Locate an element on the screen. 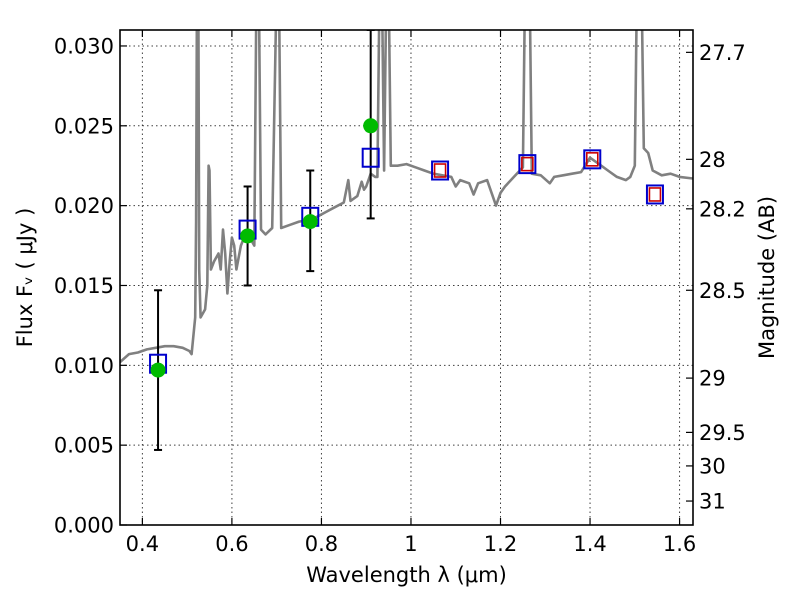  right-tick-label: 27.7 is located at coordinates (722, 53).